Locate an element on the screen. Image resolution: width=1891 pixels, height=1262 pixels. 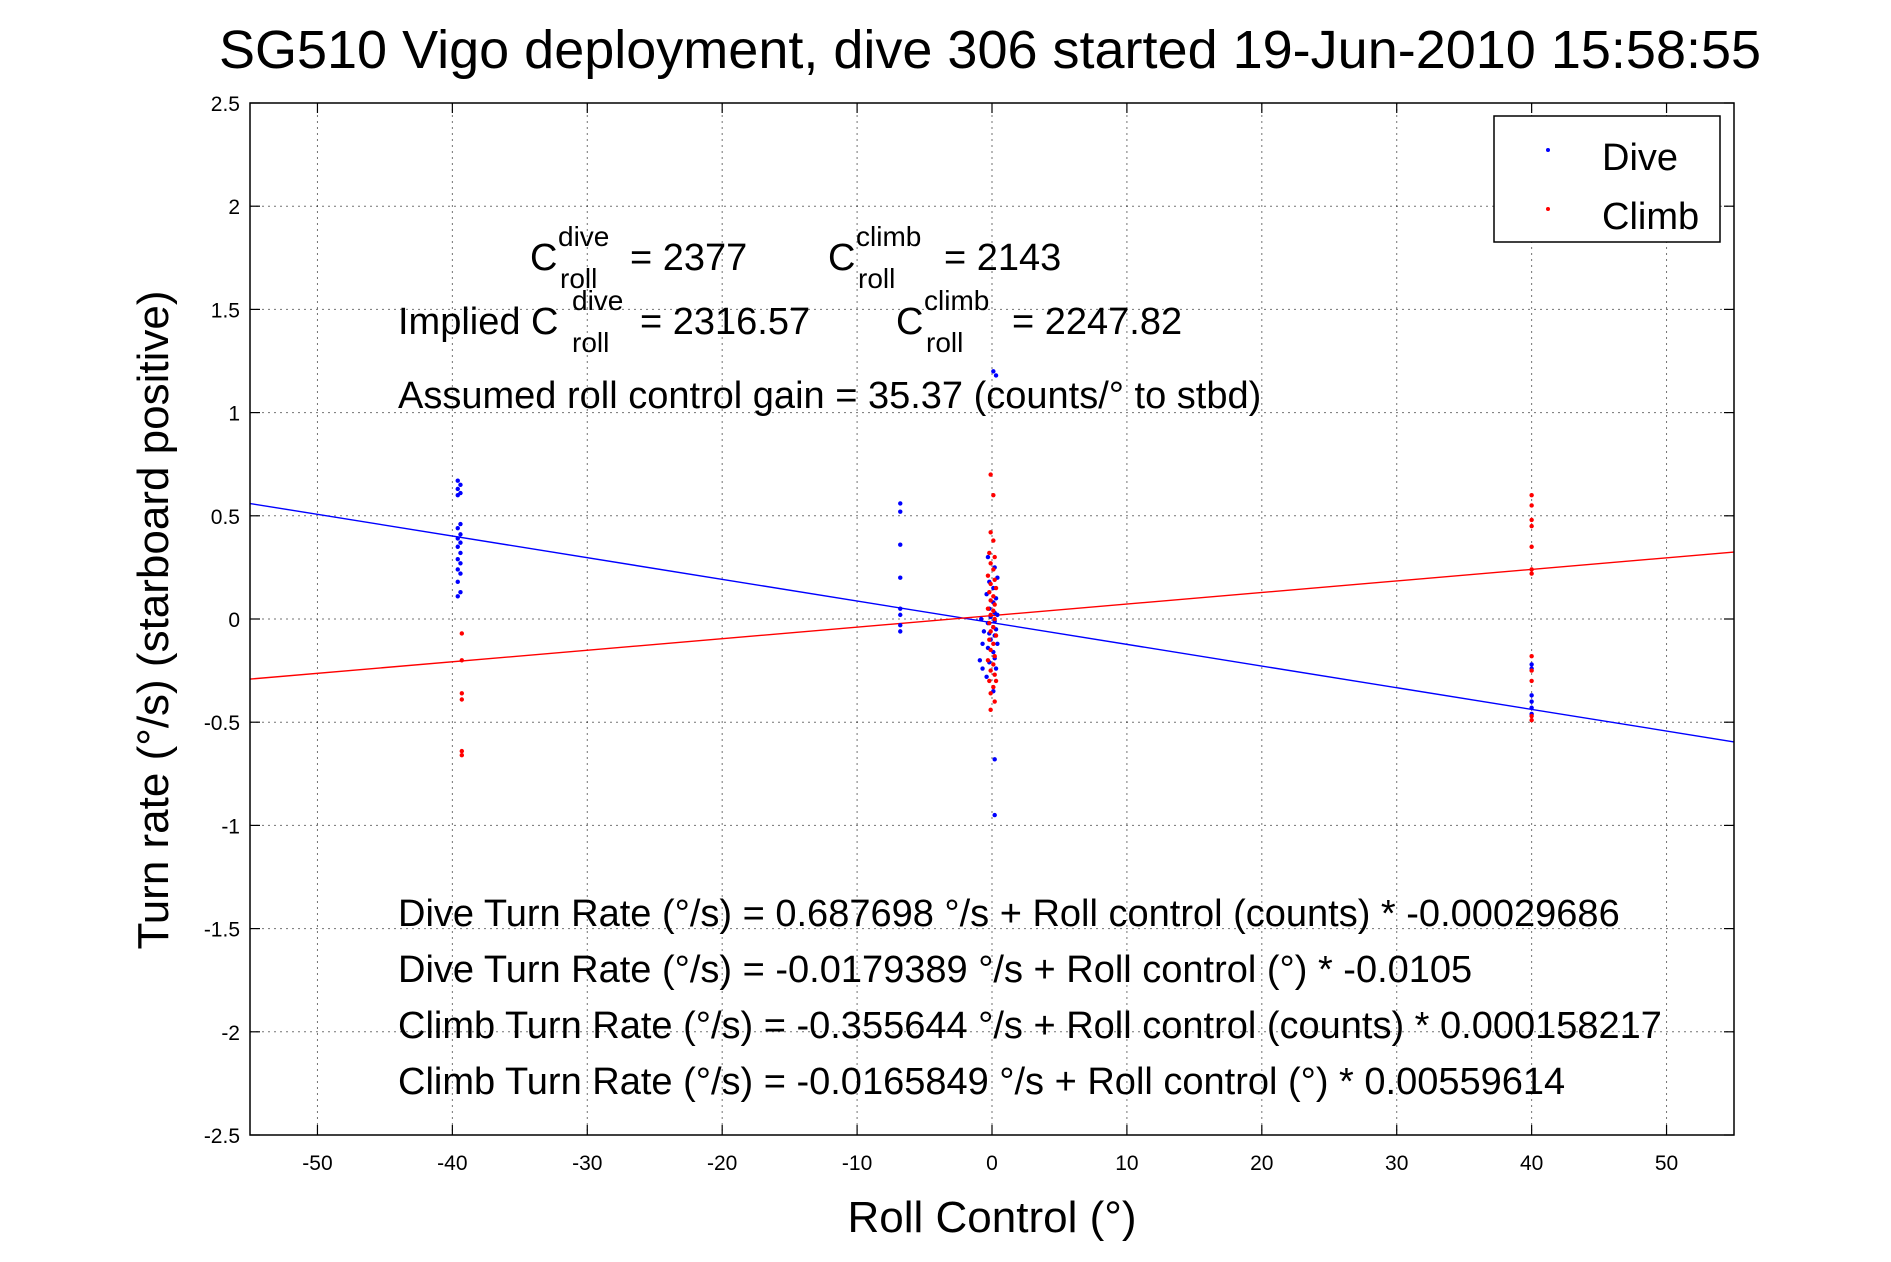
y-tick-label: 0.5 is located at coordinates (225, 517).